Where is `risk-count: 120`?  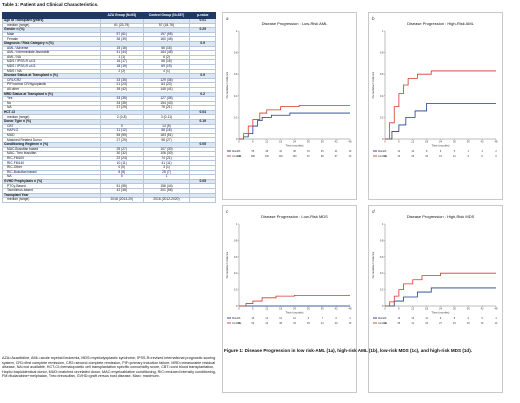 risk-count: 120 is located at coordinates (281, 156).